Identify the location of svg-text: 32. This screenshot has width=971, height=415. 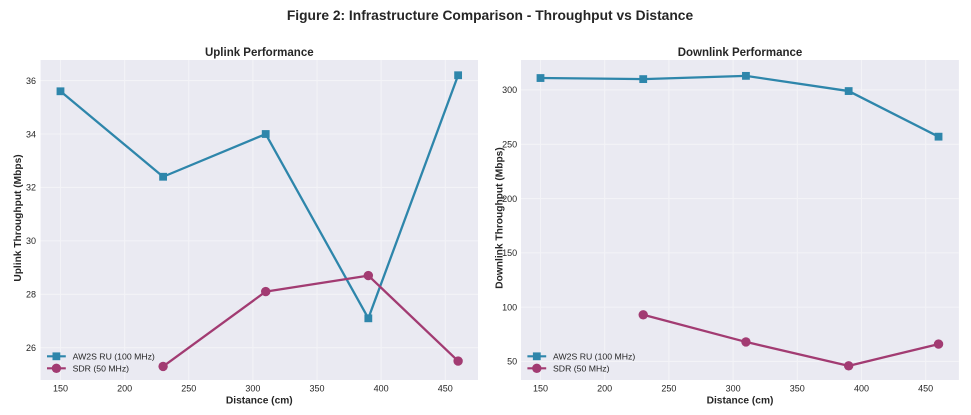
(31, 188).